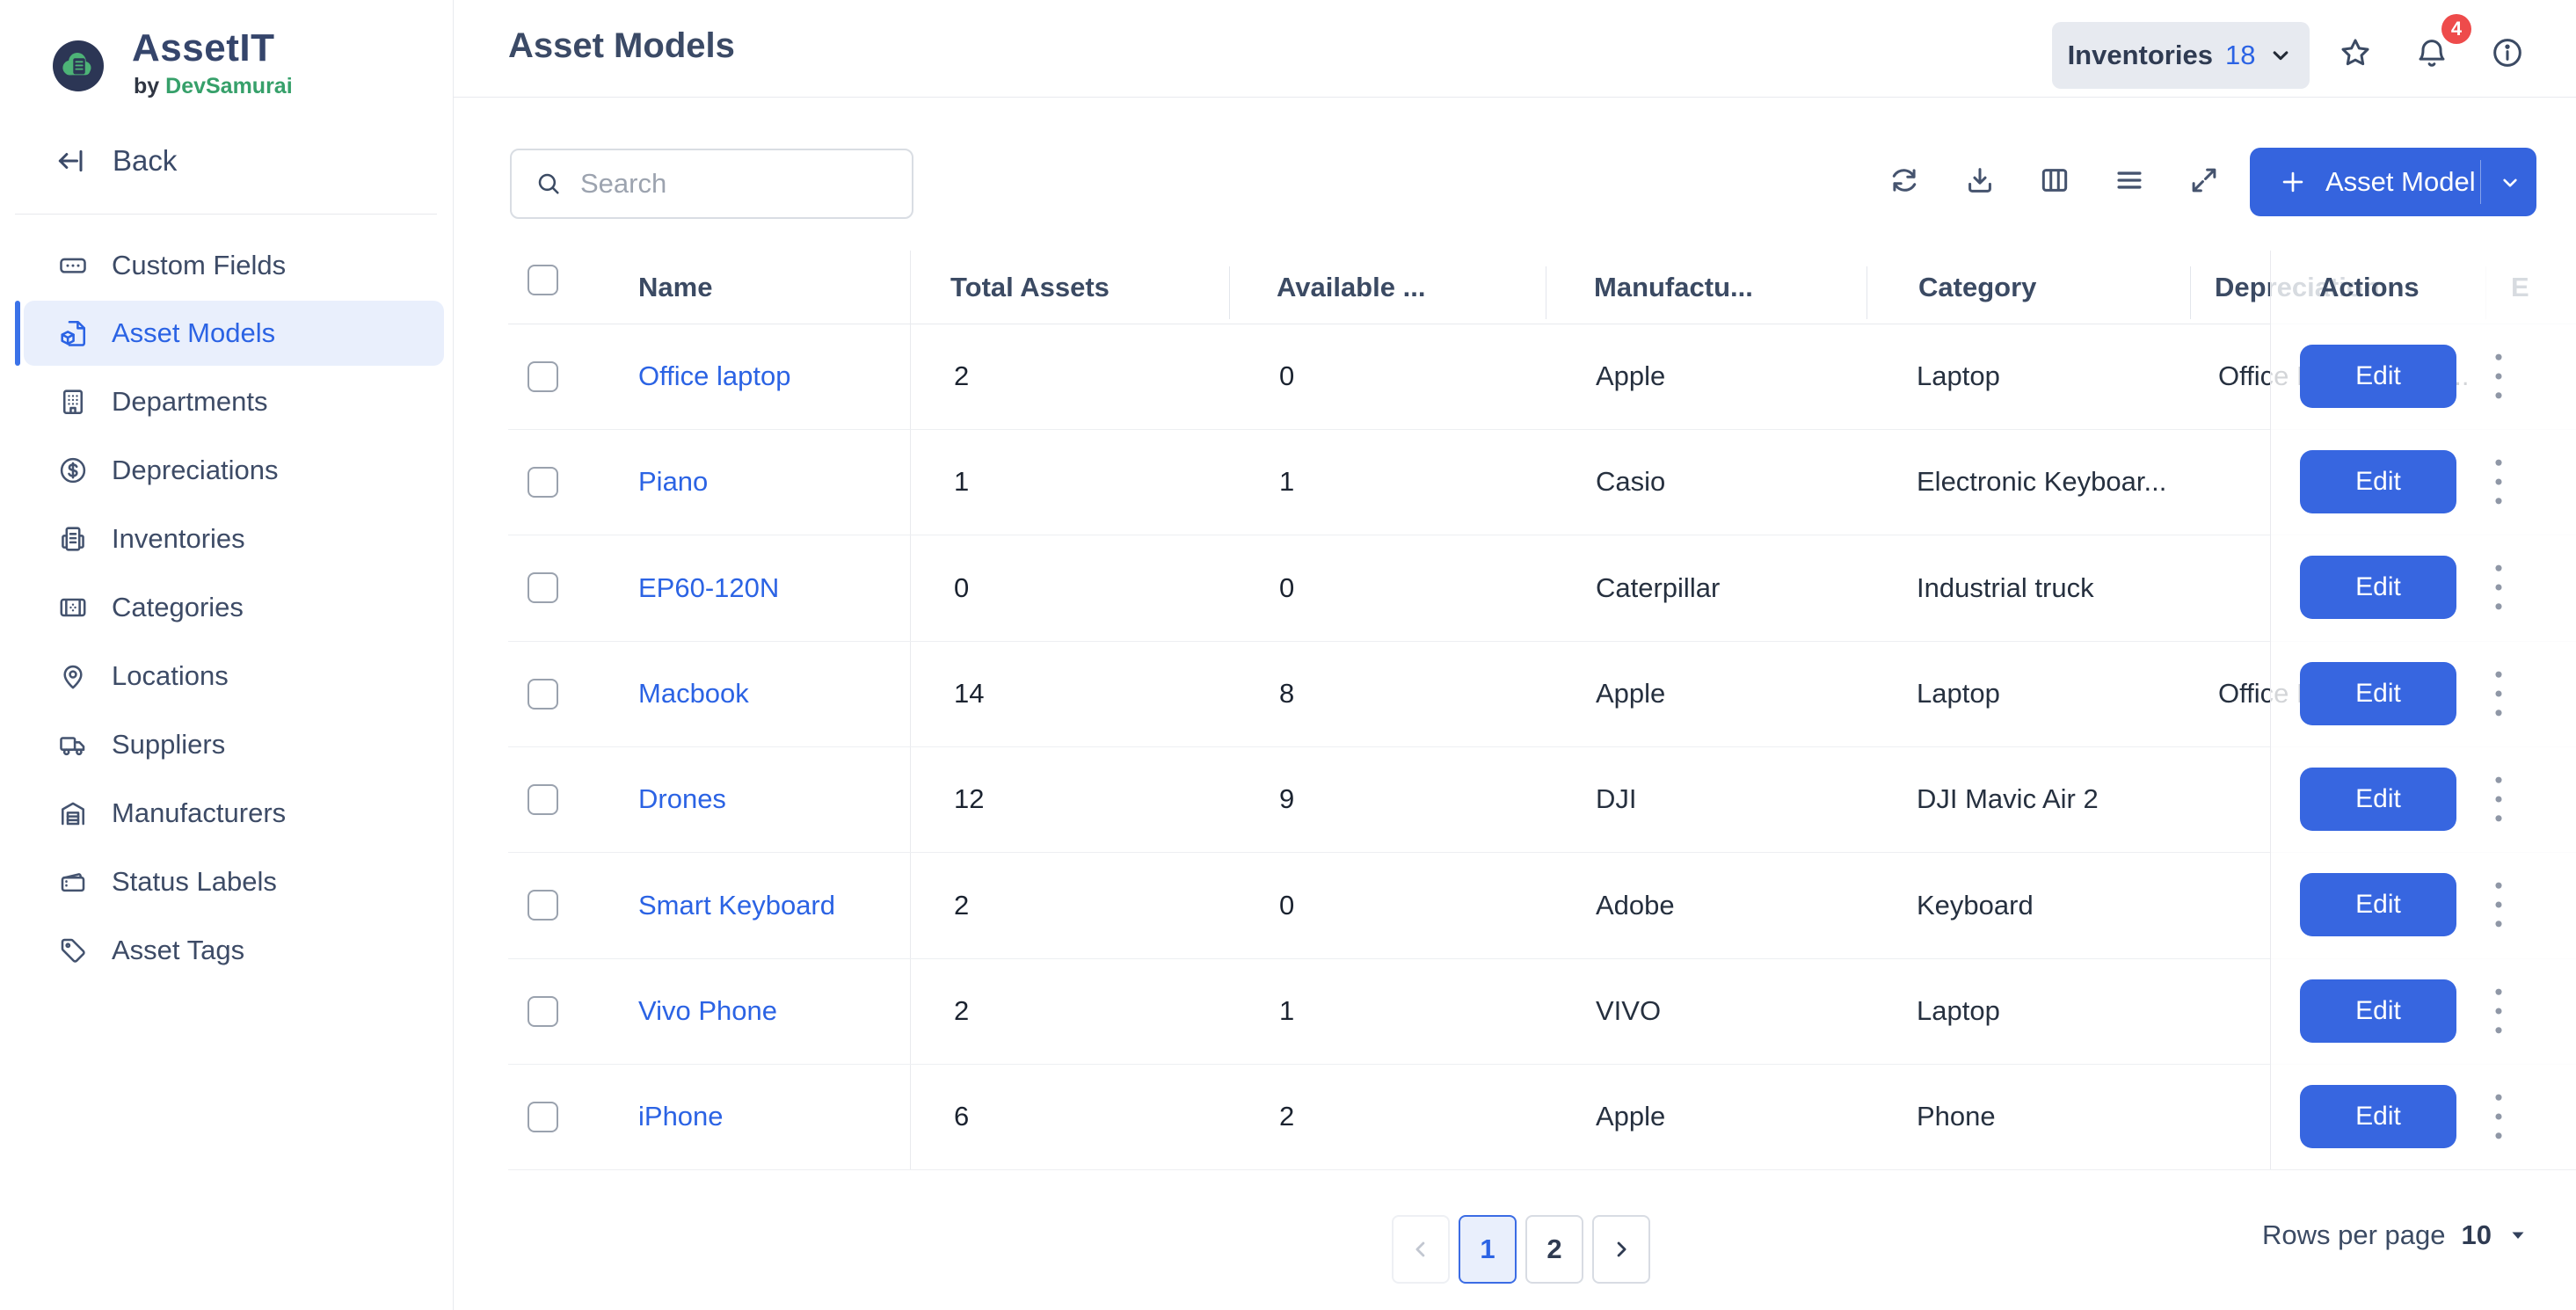 This screenshot has width=2576, height=1310. I want to click on asset-model-name-link: Drones, so click(682, 798).